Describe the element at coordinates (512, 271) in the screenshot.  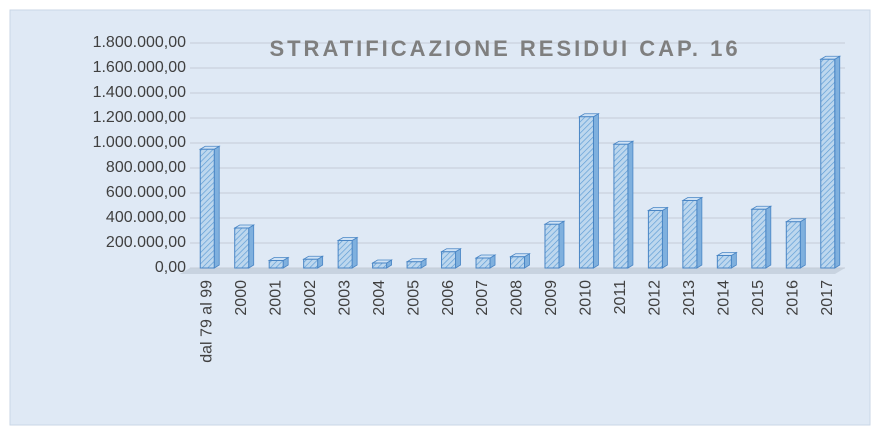
I see `floor` at that location.